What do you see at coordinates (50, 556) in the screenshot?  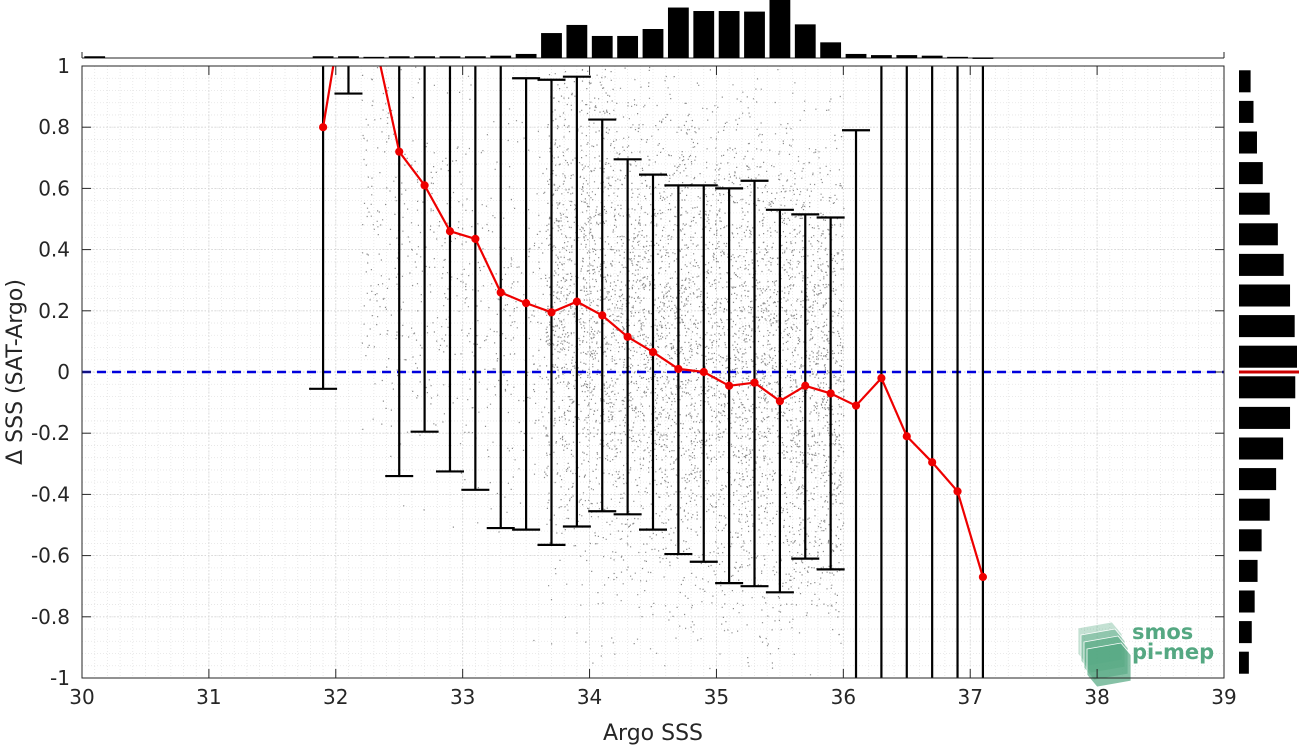 I see `y-tick-label: -0.6` at bounding box center [50, 556].